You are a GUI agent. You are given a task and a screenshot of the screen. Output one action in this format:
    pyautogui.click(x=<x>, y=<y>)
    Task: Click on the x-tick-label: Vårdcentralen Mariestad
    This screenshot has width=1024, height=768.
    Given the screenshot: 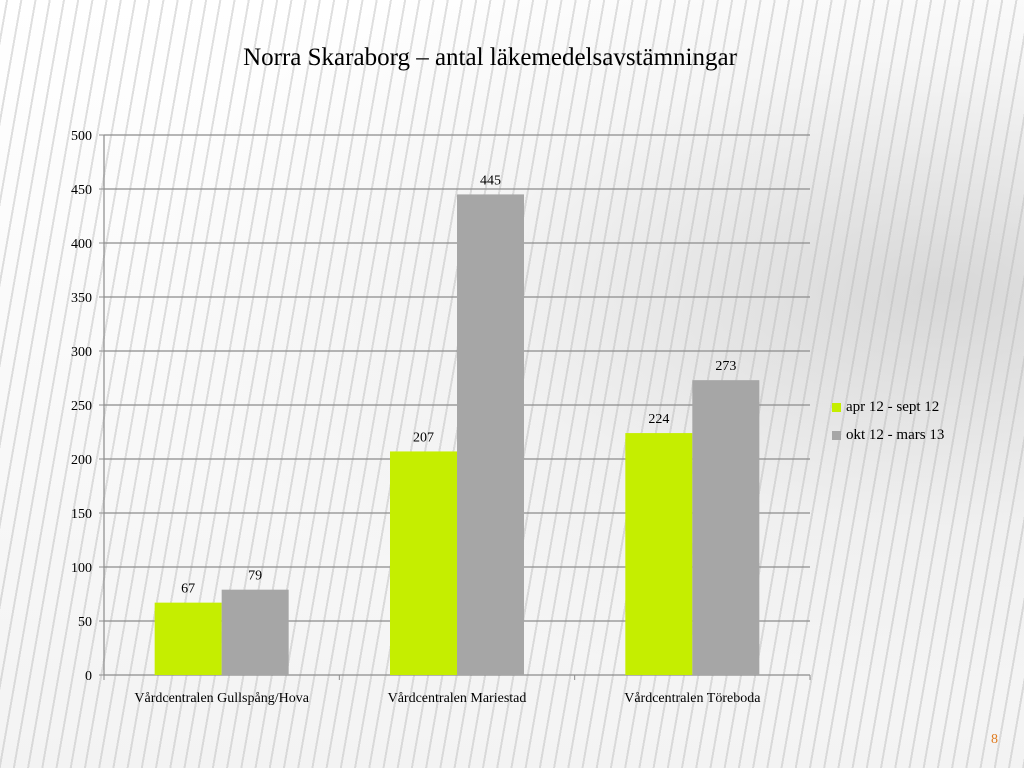 What is the action you would take?
    pyautogui.click(x=457, y=698)
    